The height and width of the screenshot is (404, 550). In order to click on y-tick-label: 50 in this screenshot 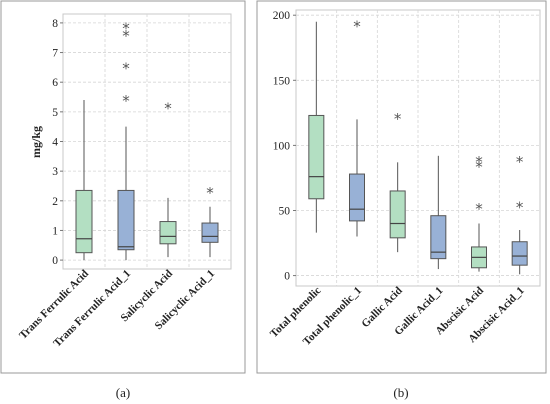, I will do `click(285, 211)`.